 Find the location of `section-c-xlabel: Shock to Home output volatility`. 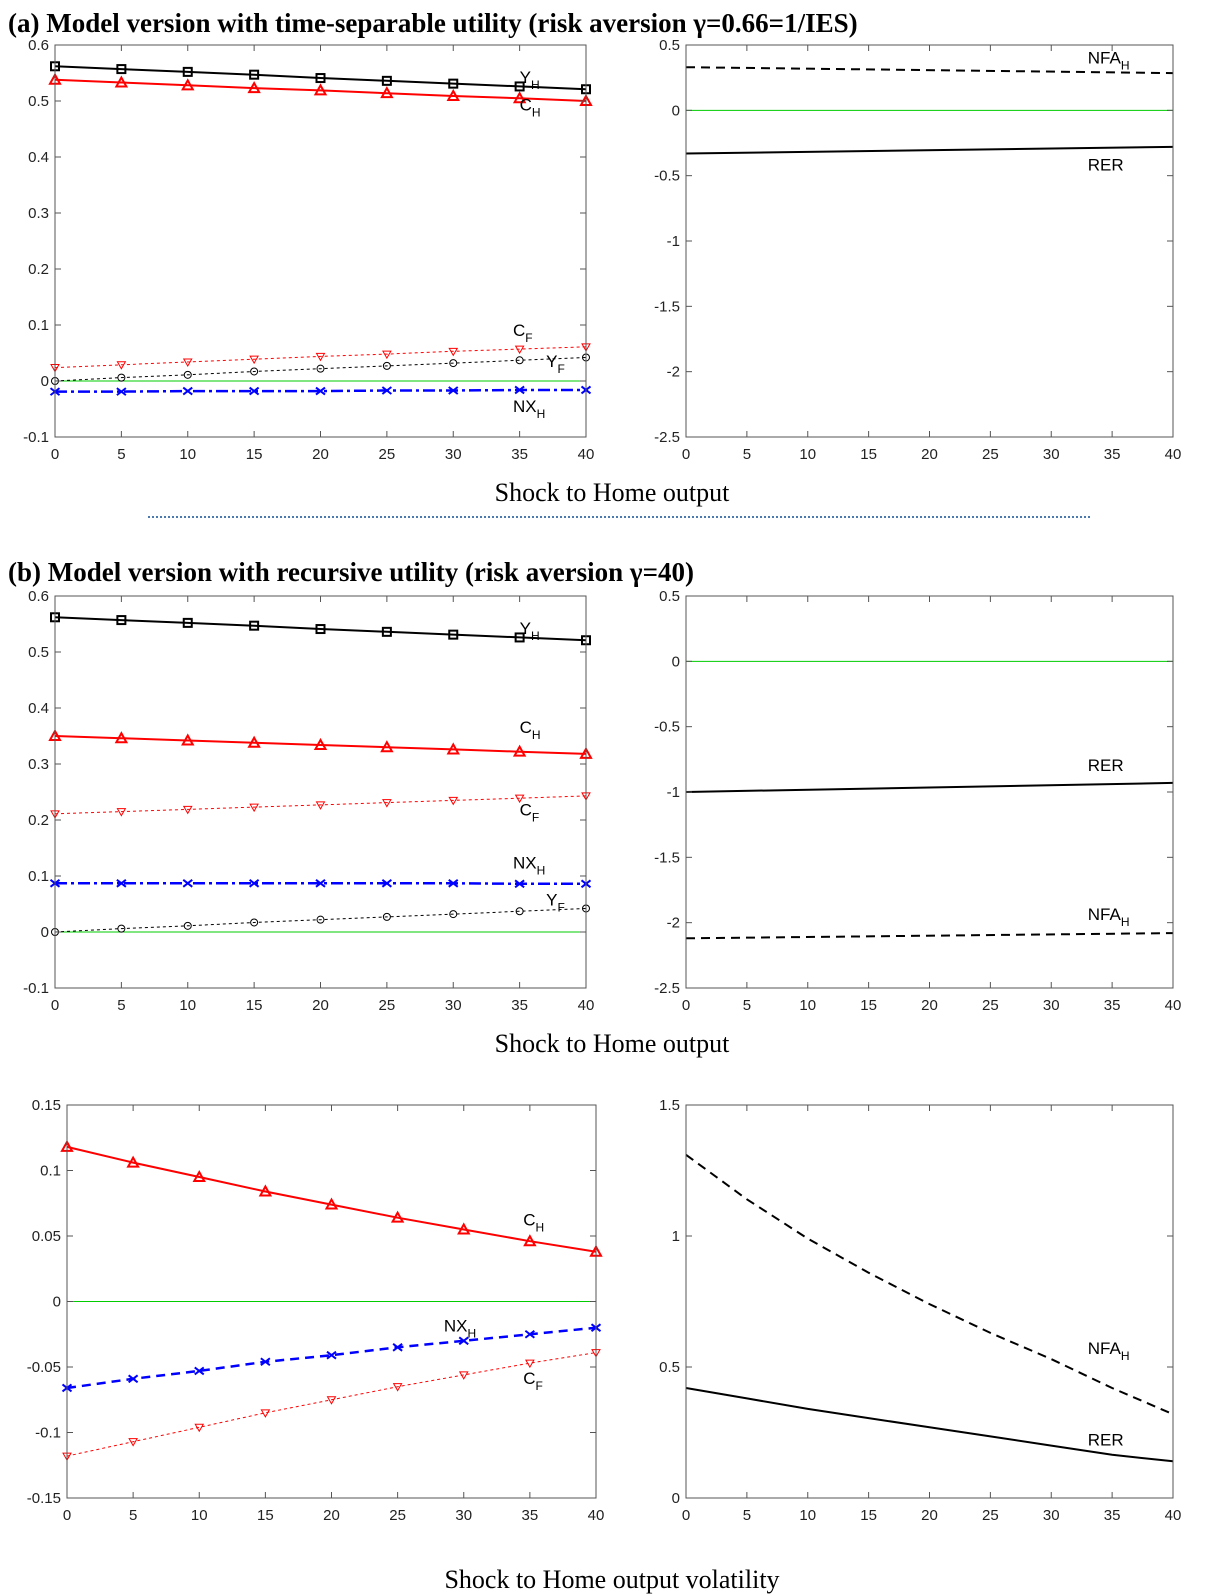

section-c-xlabel: Shock to Home output volatility is located at coordinates (611, 1579).